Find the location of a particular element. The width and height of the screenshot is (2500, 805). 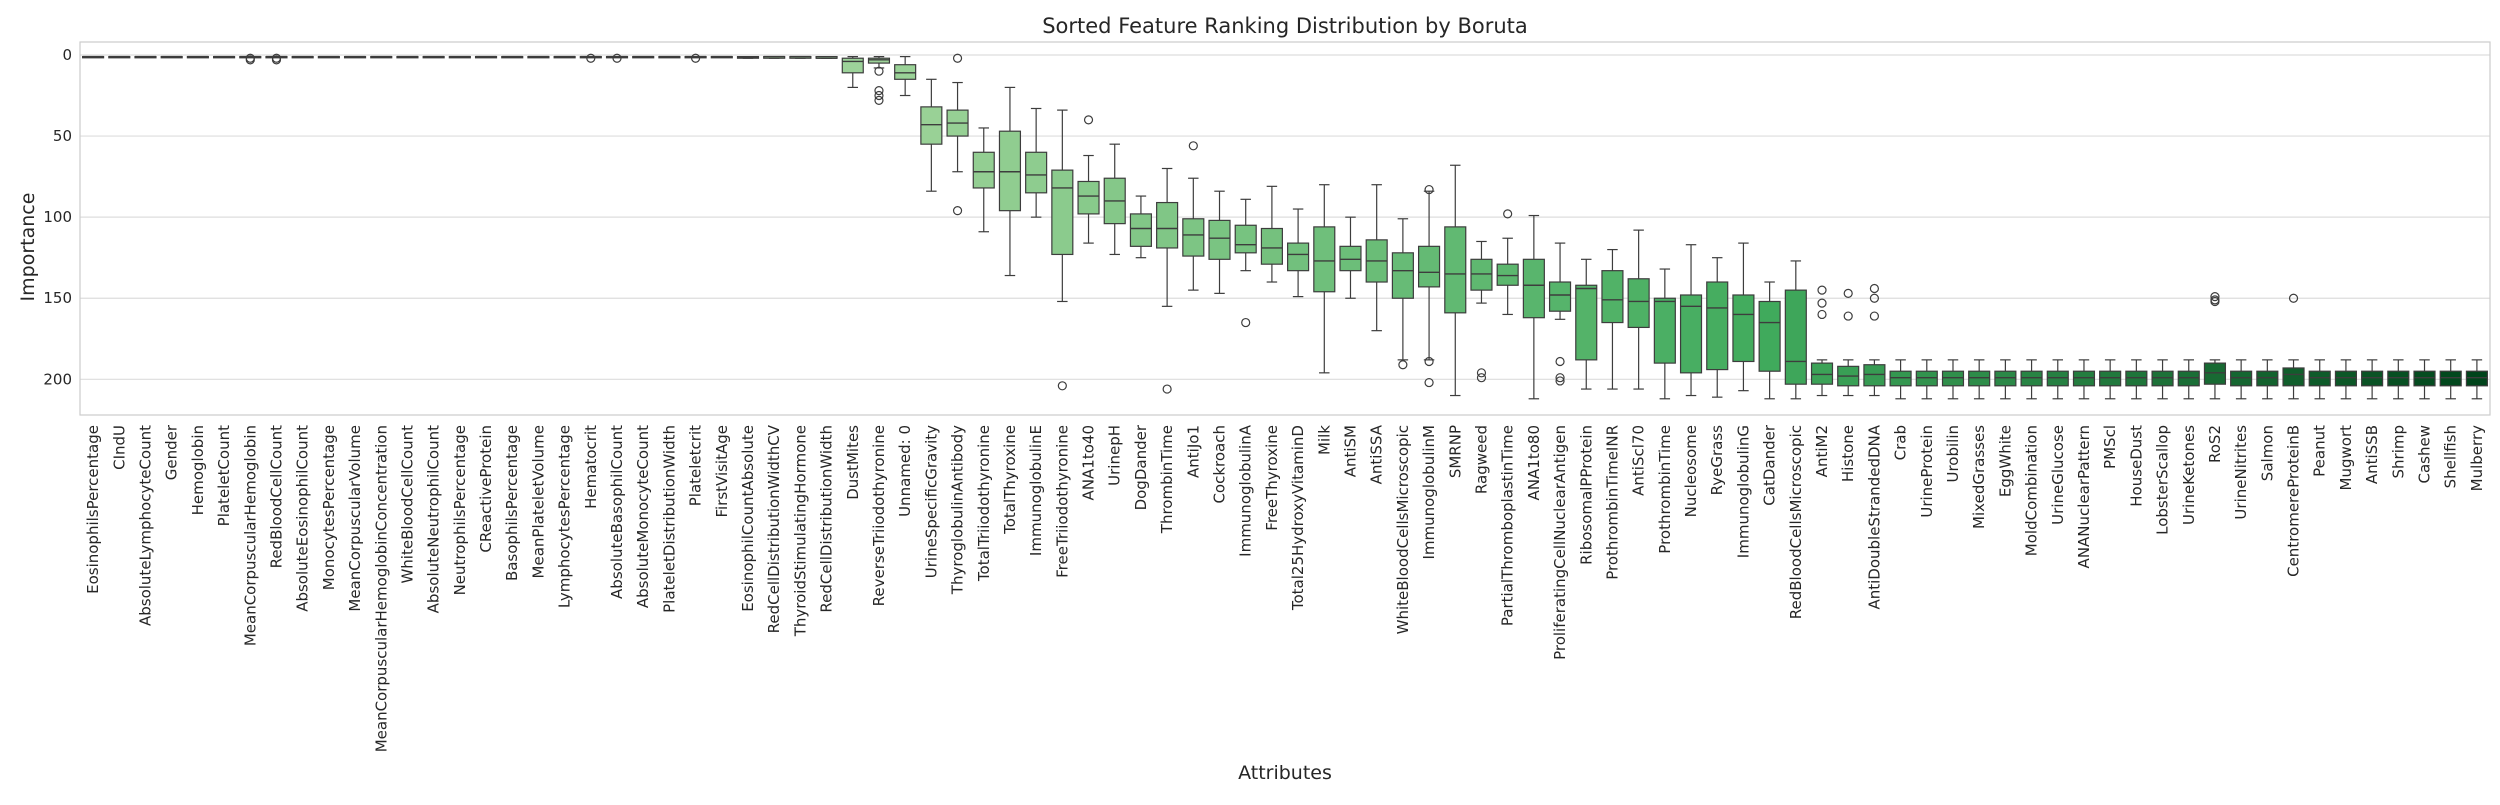

x-tick-label: AntiScl70 is located at coordinates (1639, 460).